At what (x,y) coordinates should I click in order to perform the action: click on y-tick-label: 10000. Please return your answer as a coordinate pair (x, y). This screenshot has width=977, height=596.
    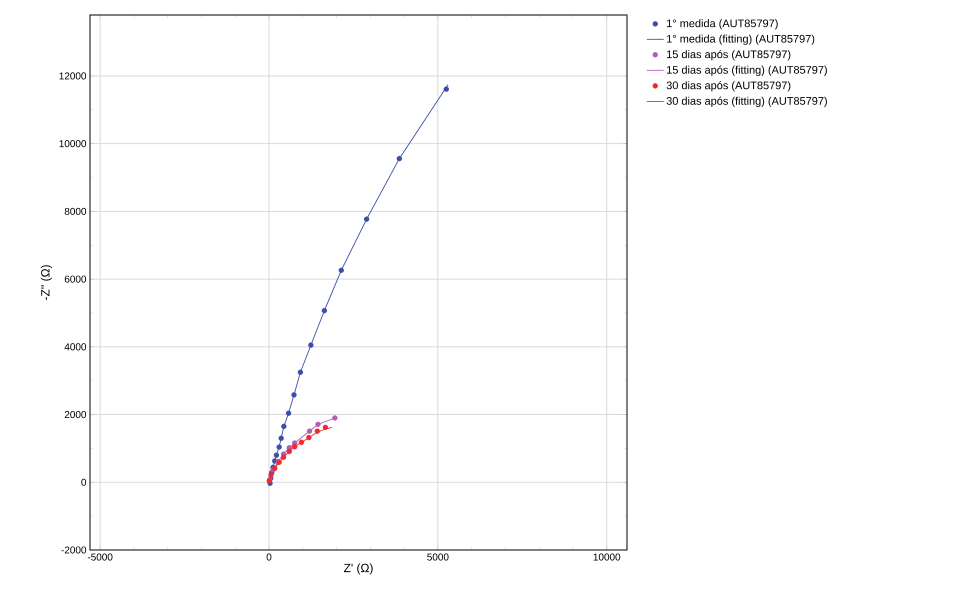
    Looking at the image, I should click on (73, 144).